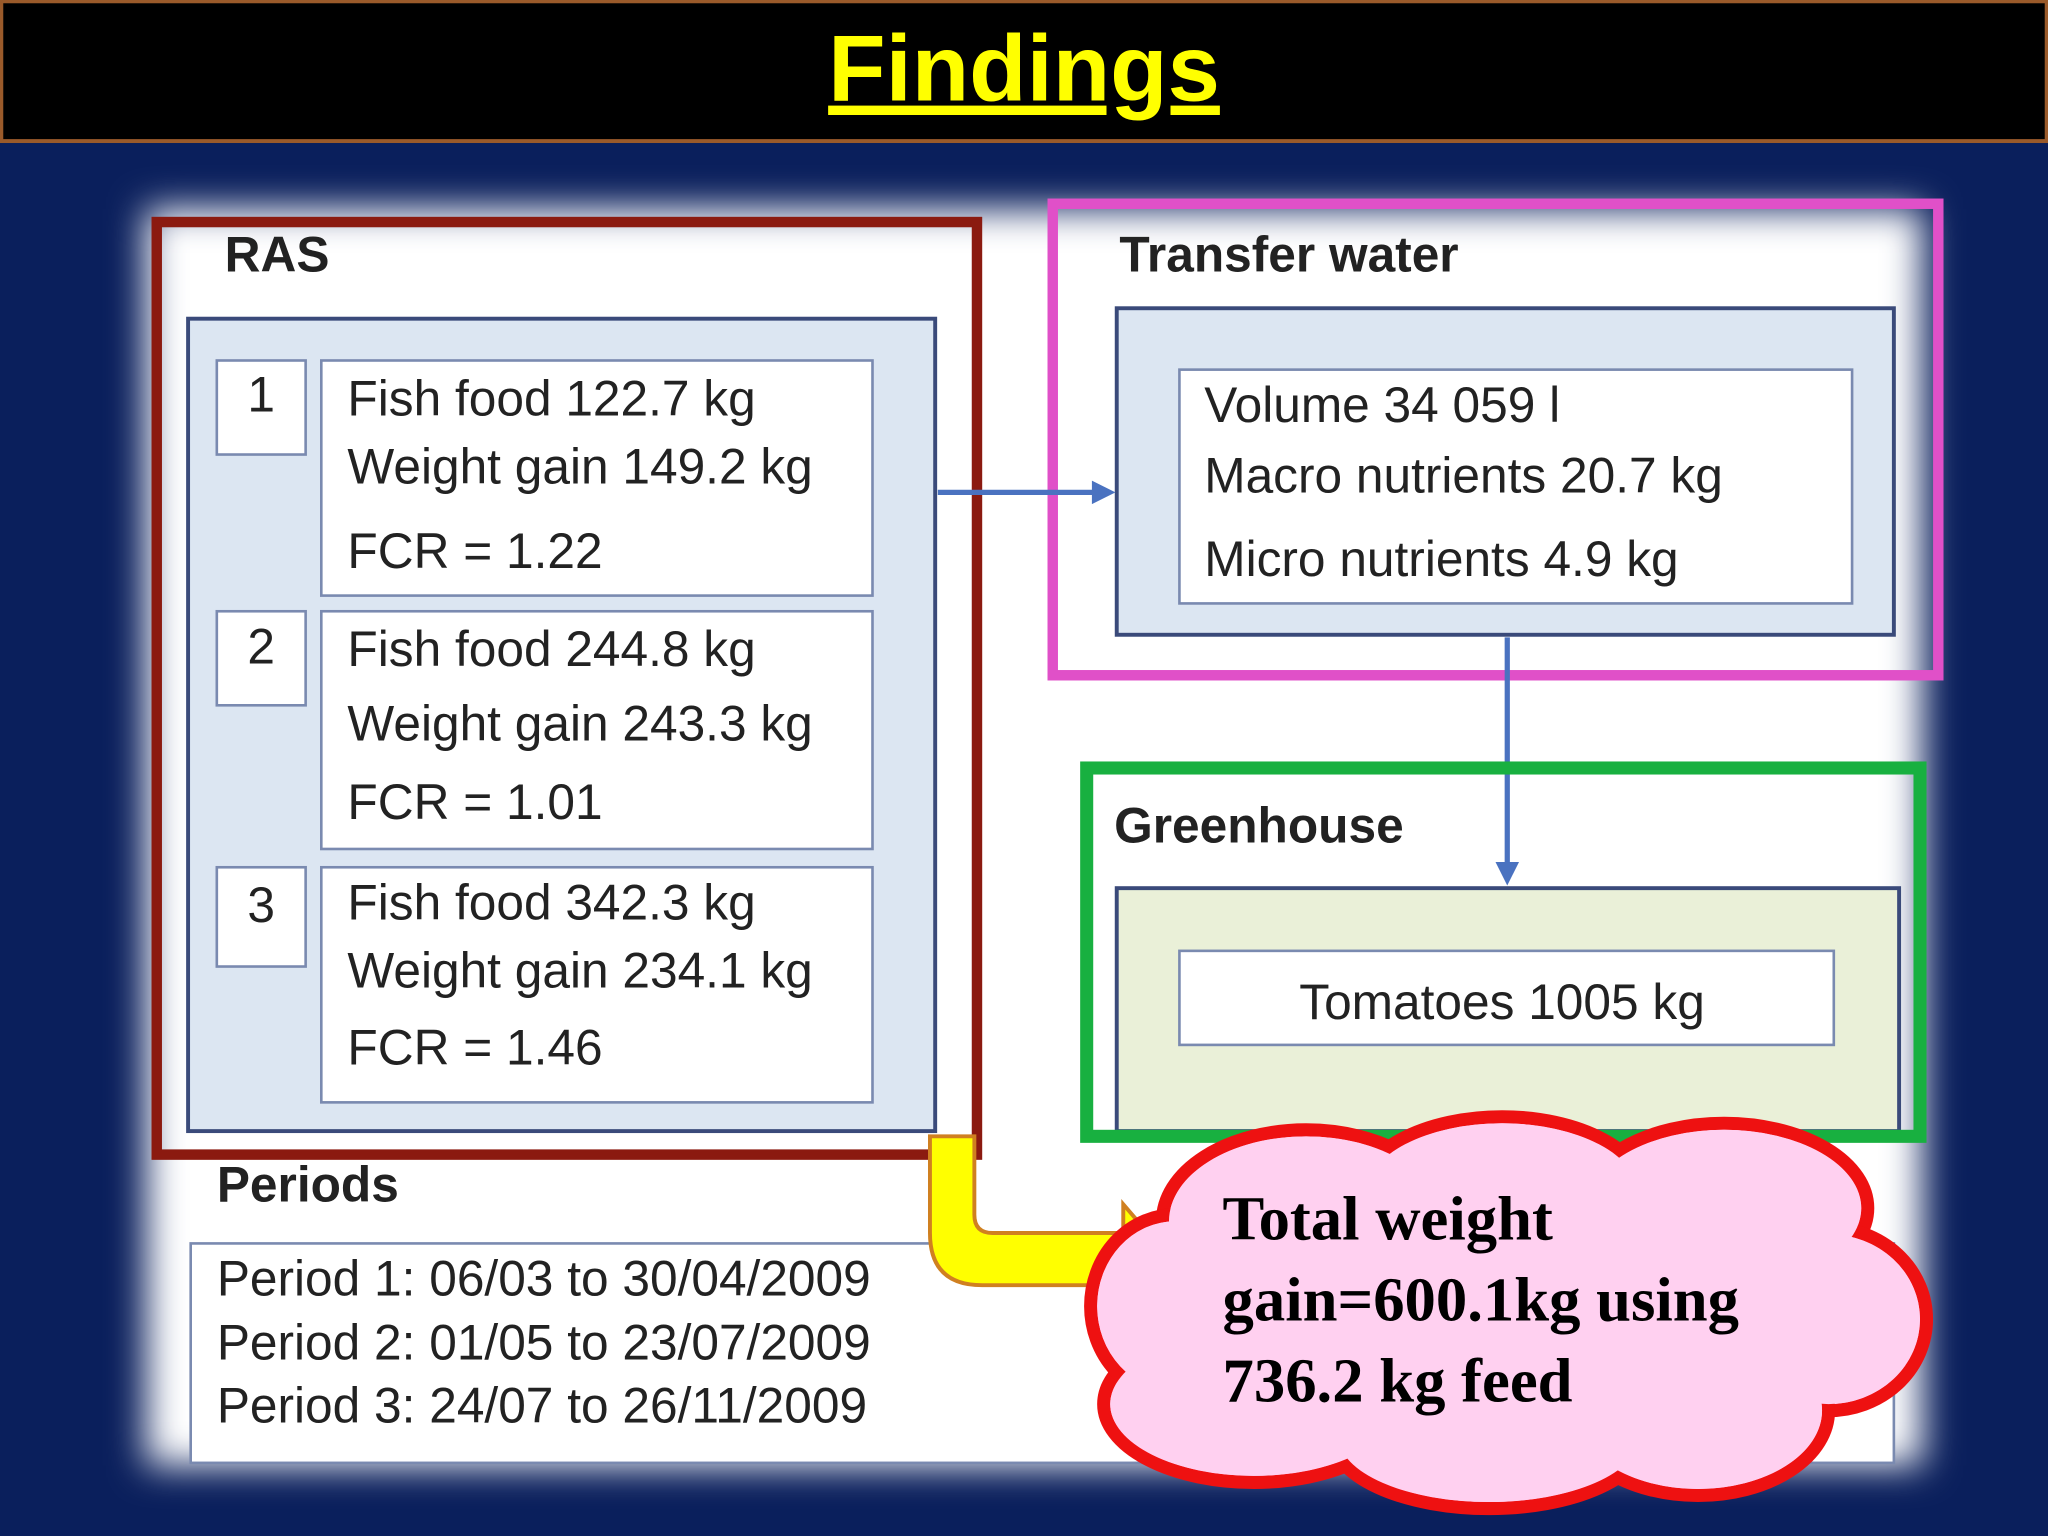 The image size is (2048, 1536). What do you see at coordinates (1388, 1219) in the screenshot?
I see `callout-line: Total weight` at bounding box center [1388, 1219].